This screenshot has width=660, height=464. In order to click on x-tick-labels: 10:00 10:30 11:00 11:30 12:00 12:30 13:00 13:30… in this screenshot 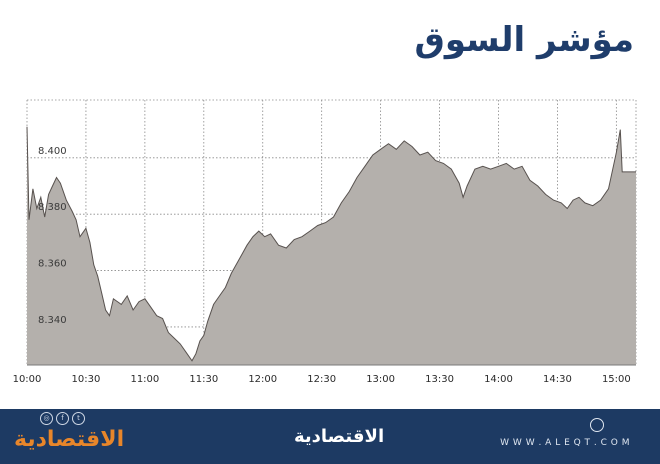, I will do `click(322, 379)`.